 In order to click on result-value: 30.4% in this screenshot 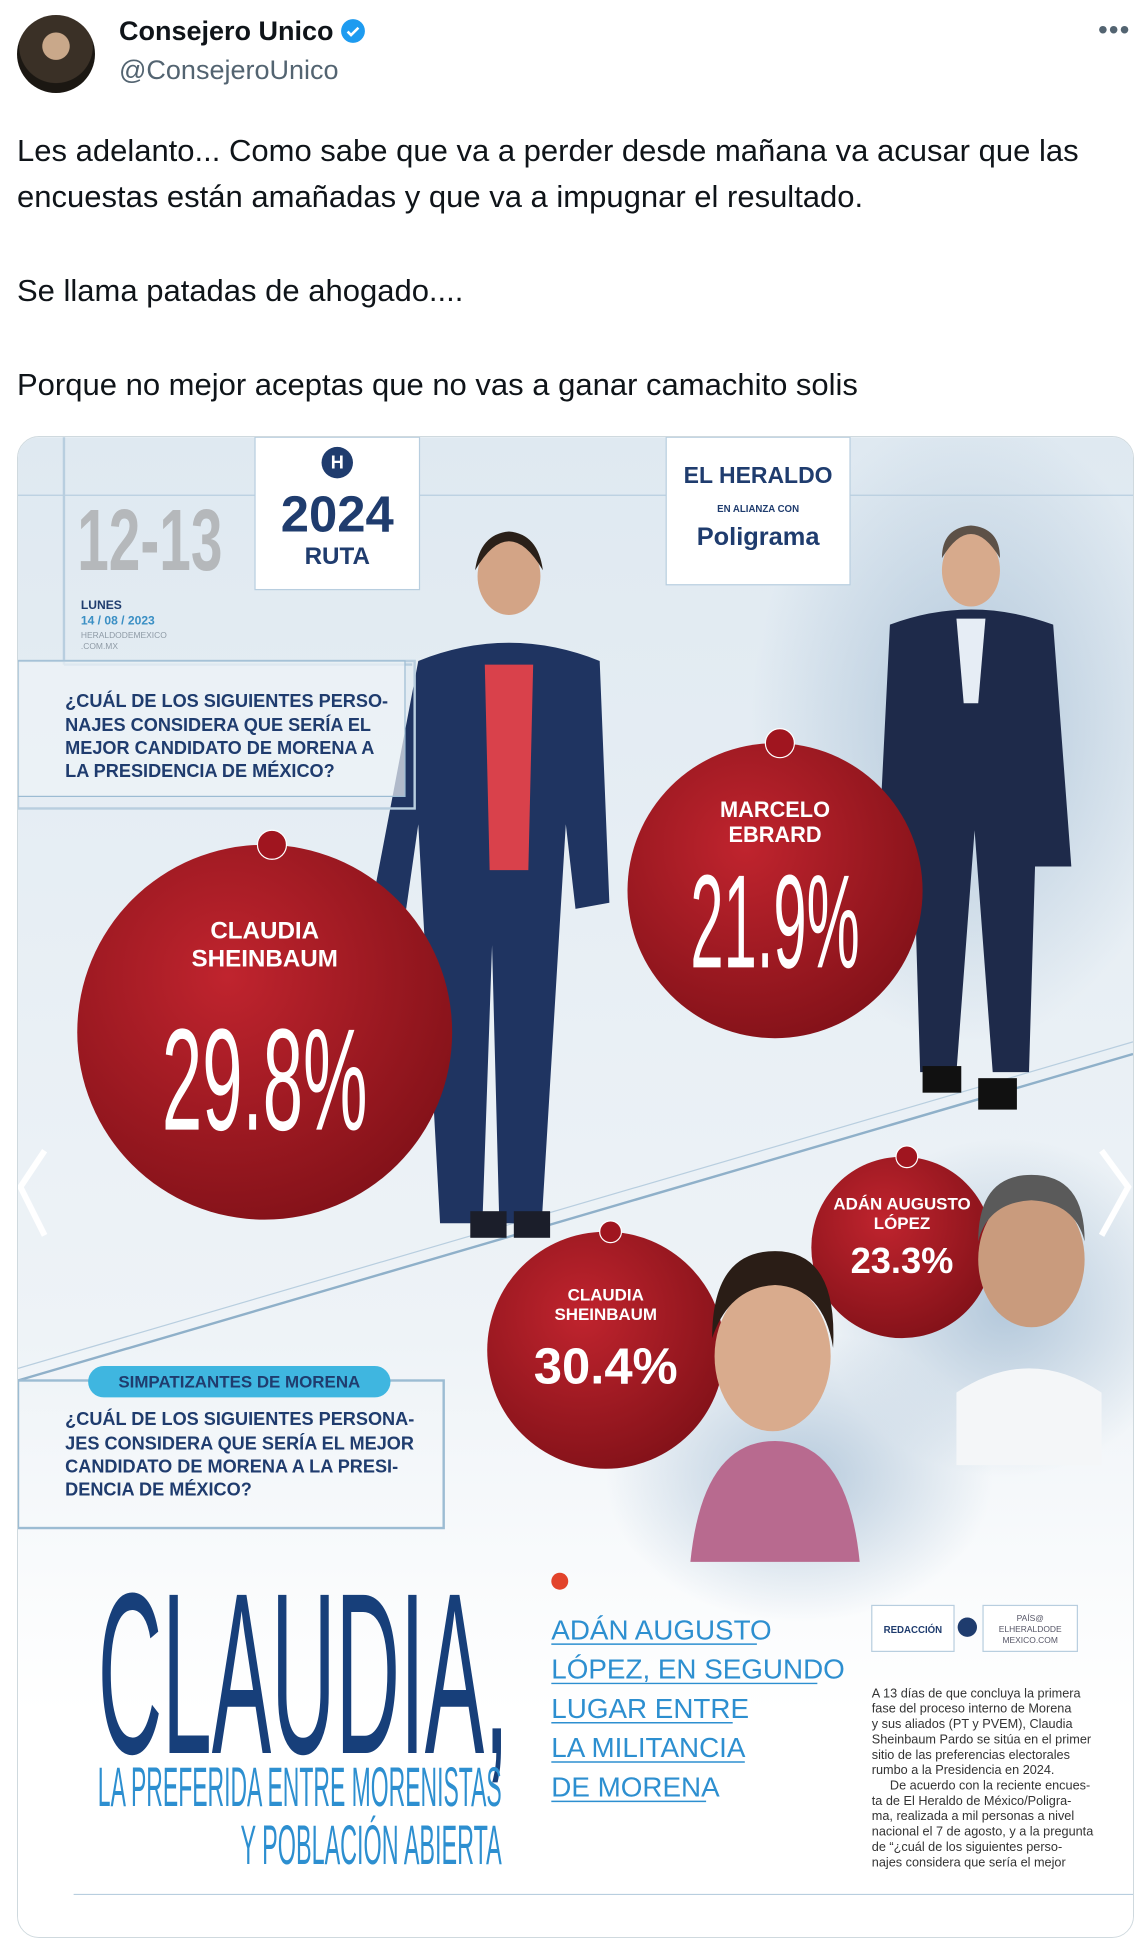, I will do `click(606, 1365)`.